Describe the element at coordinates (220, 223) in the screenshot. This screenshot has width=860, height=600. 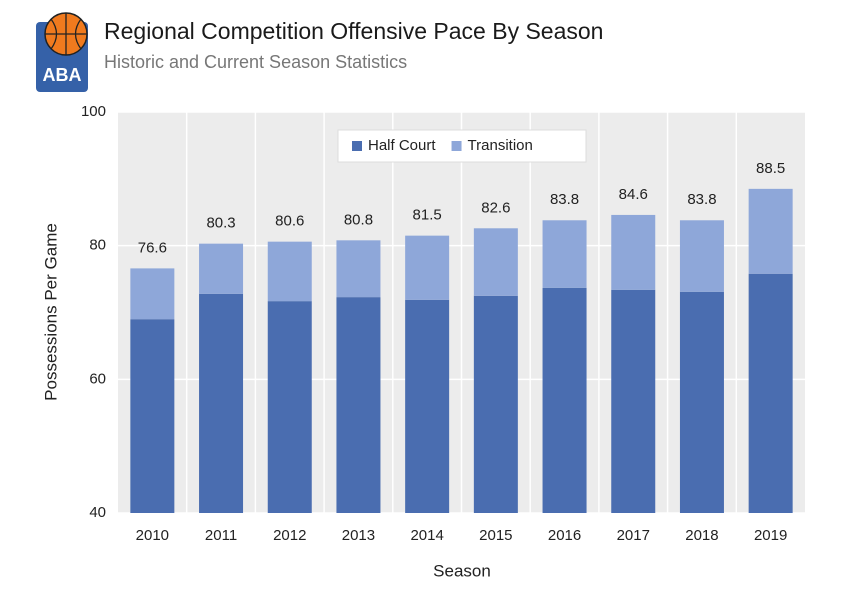
I see `total-label: 80.3` at that location.